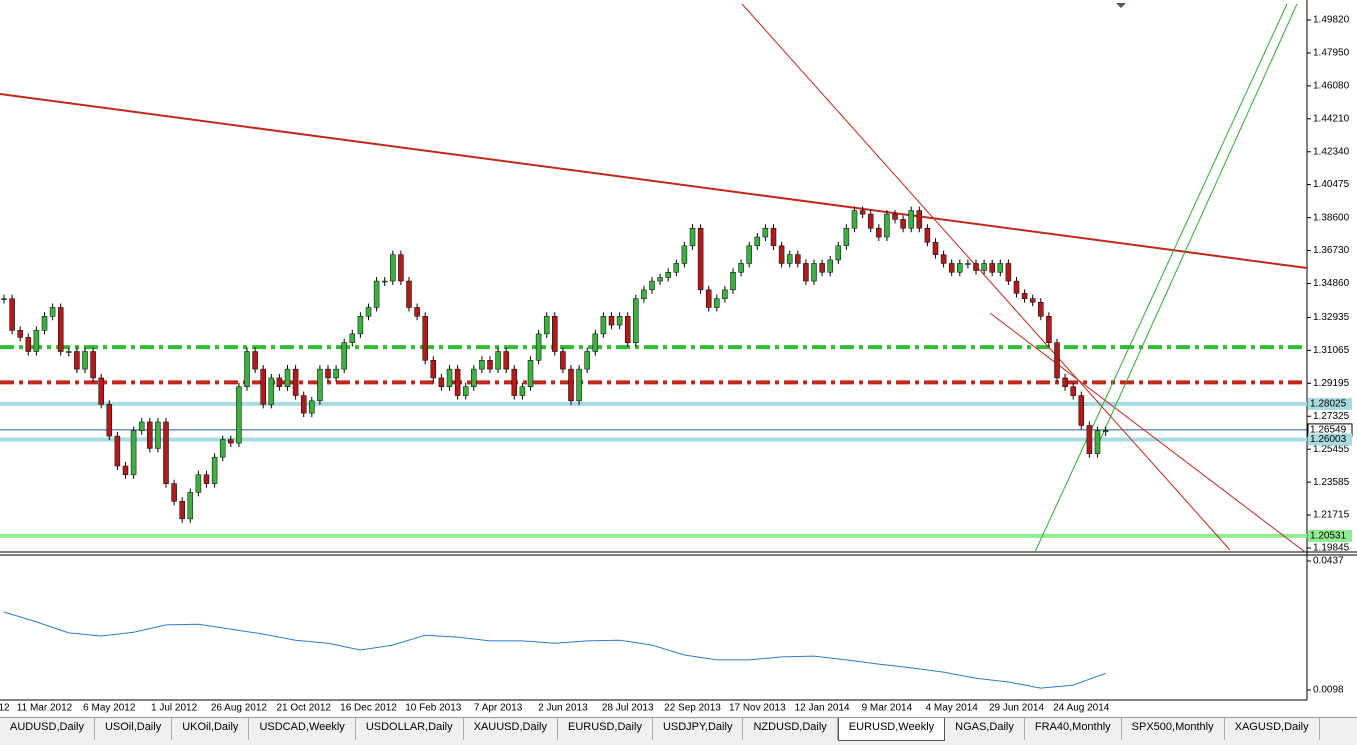  Describe the element at coordinates (985, 729) in the screenshot. I see `tab: NGAS,Daily` at that location.